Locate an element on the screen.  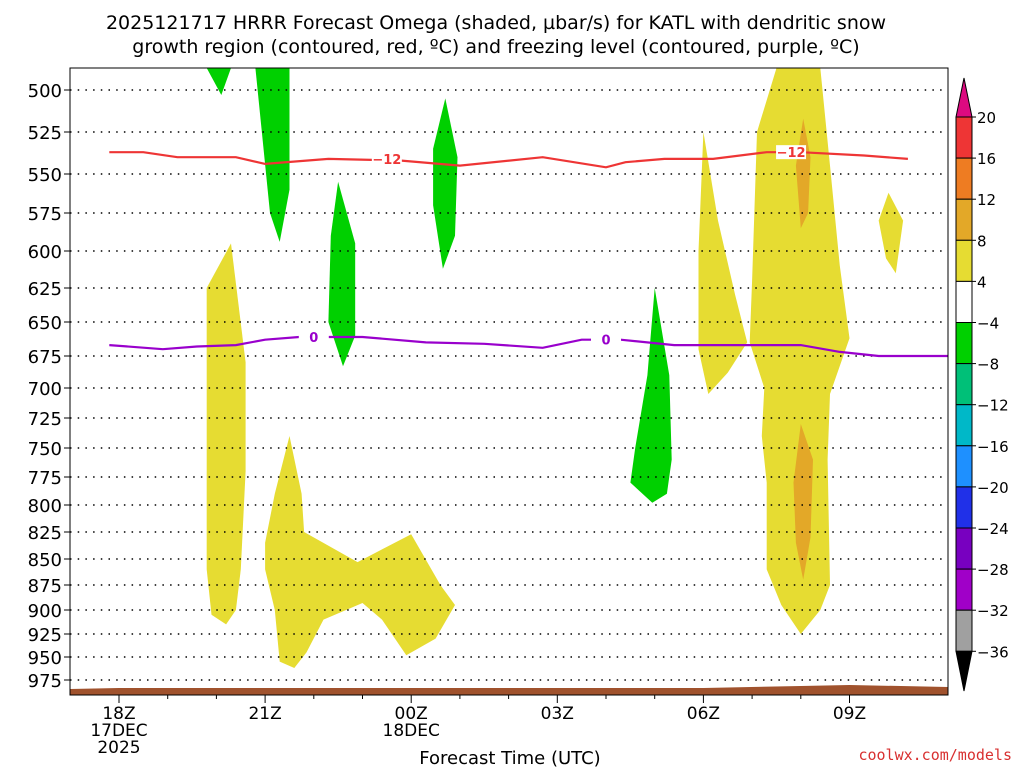
y-tick-label: 550 is located at coordinates (45, 175).